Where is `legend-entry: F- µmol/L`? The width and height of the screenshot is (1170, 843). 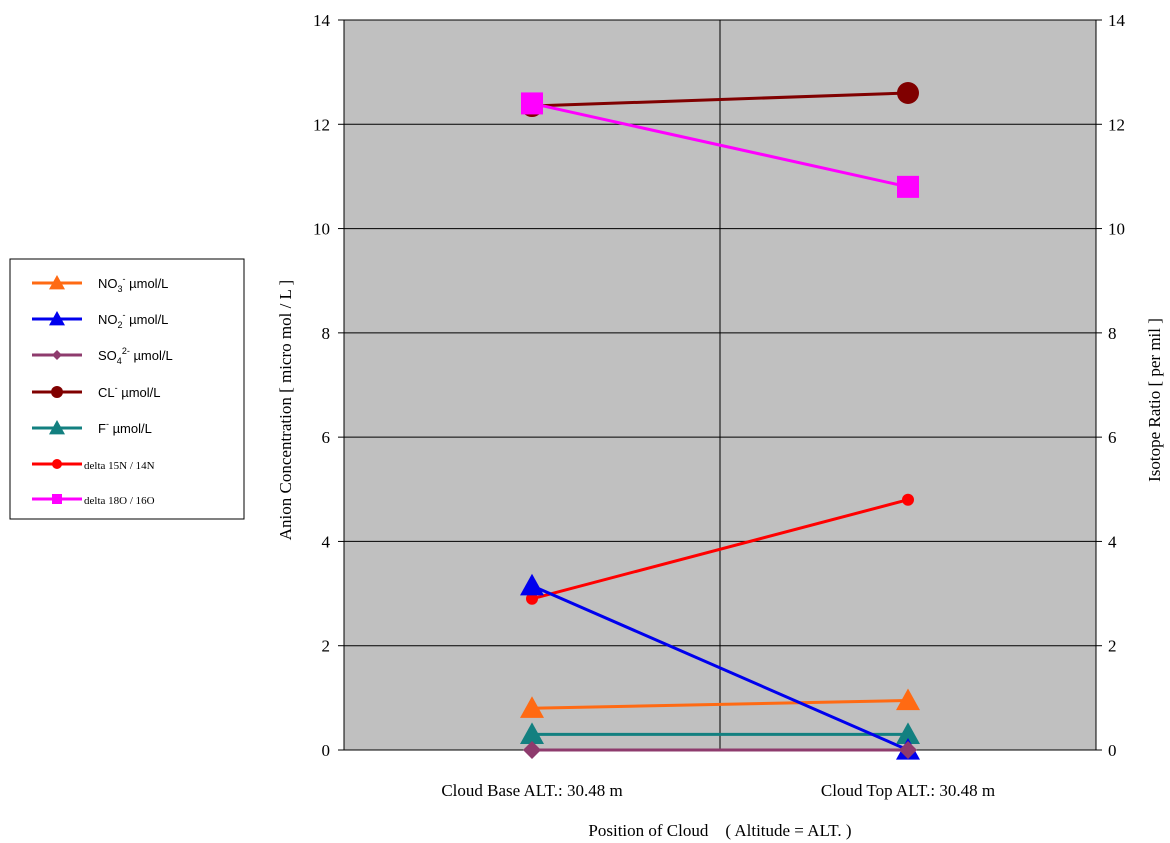 legend-entry: F- µmol/L is located at coordinates (92, 427).